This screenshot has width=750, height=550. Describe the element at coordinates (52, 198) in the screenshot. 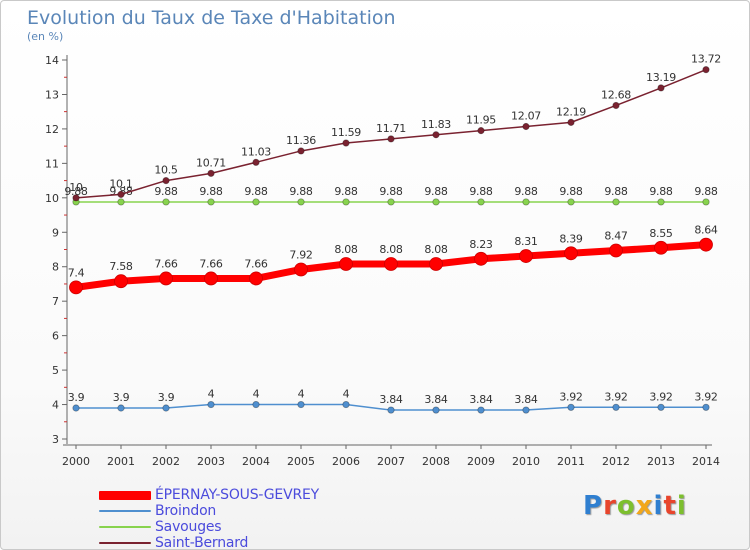

I see `y-tick-label-10: 10` at that location.